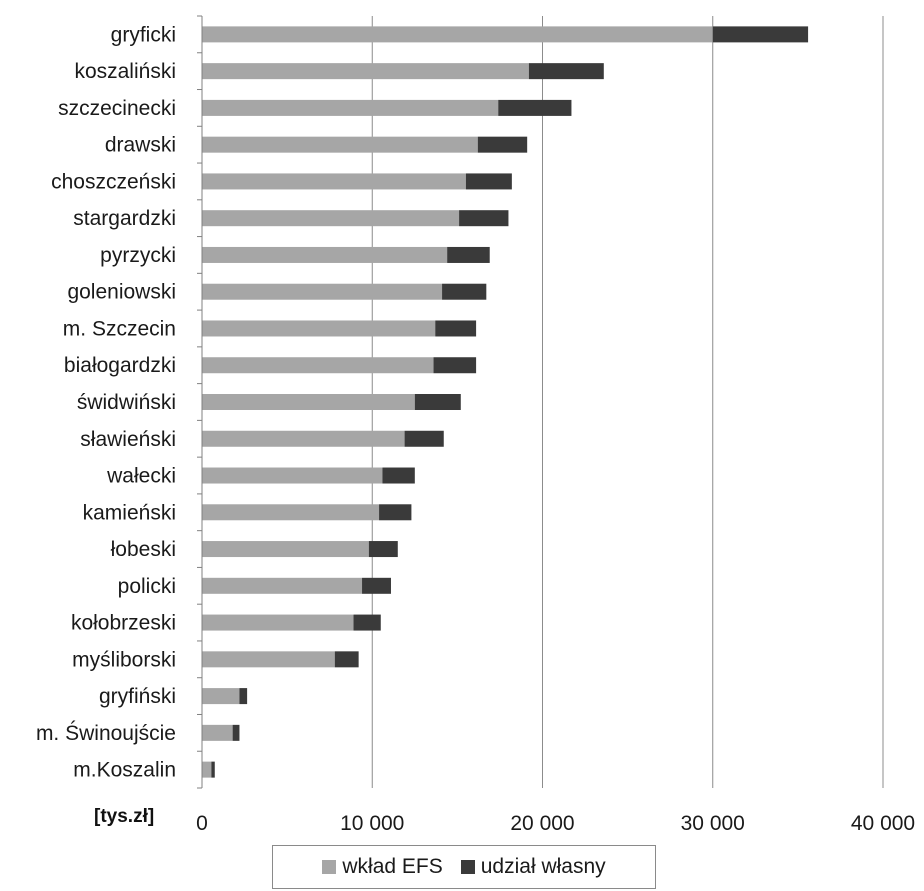 The image size is (924, 891). Describe the element at coordinates (140, 145) in the screenshot. I see `category-label: drawski` at that location.